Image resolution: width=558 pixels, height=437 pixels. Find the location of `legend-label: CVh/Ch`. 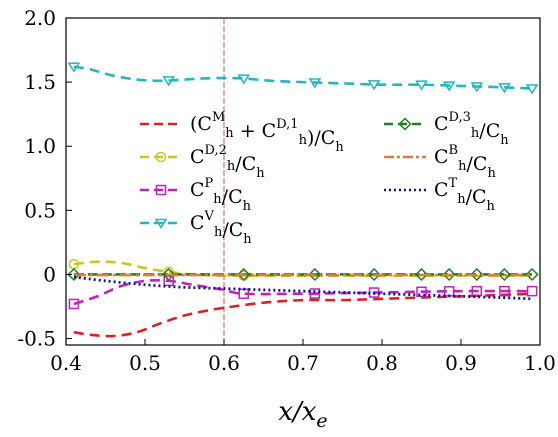

legend-label: CVh/Ch is located at coordinates (221, 228).